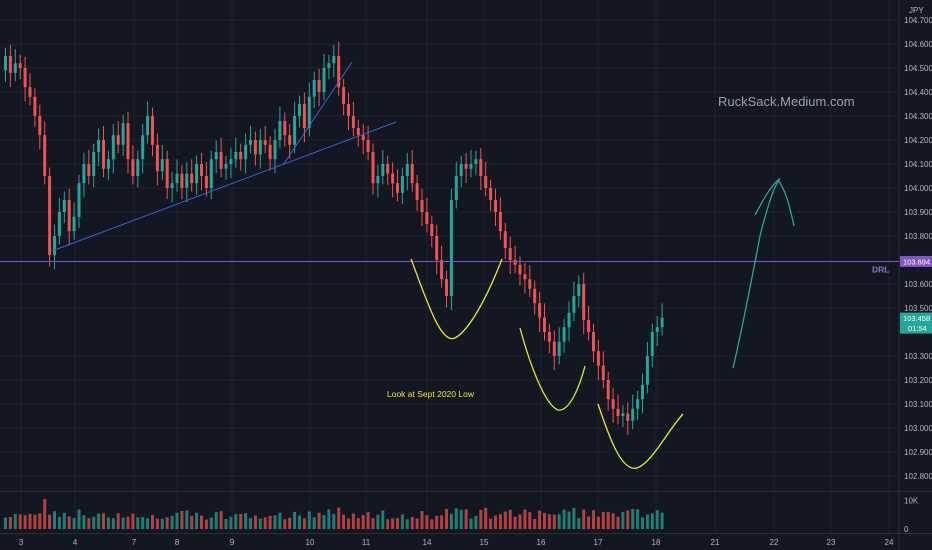 The image size is (932, 550). I want to click on green-arrow-head, so click(774, 203).